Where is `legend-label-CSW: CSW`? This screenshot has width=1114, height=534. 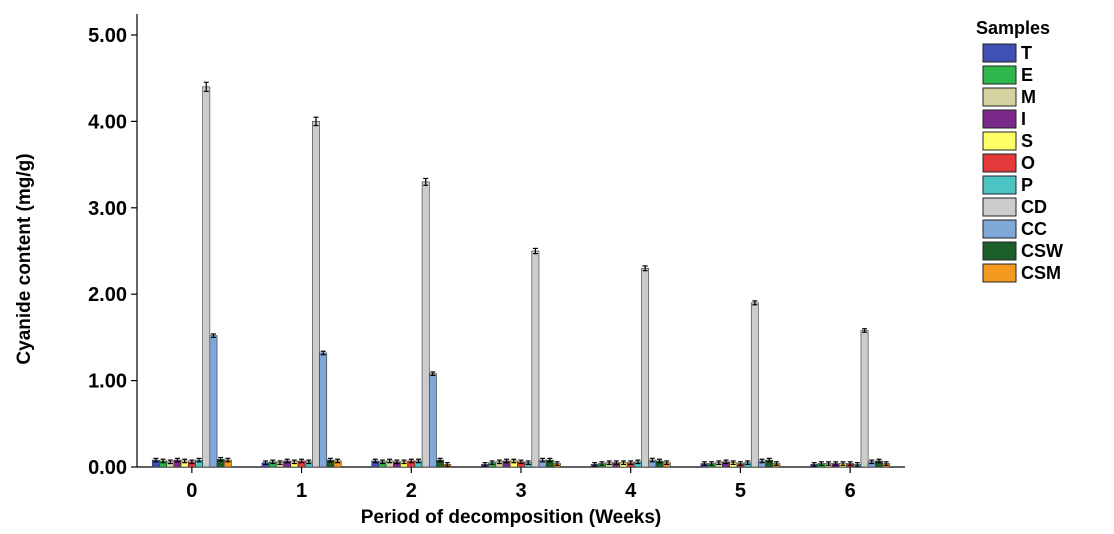
legend-label-CSW: CSW is located at coordinates (1042, 251).